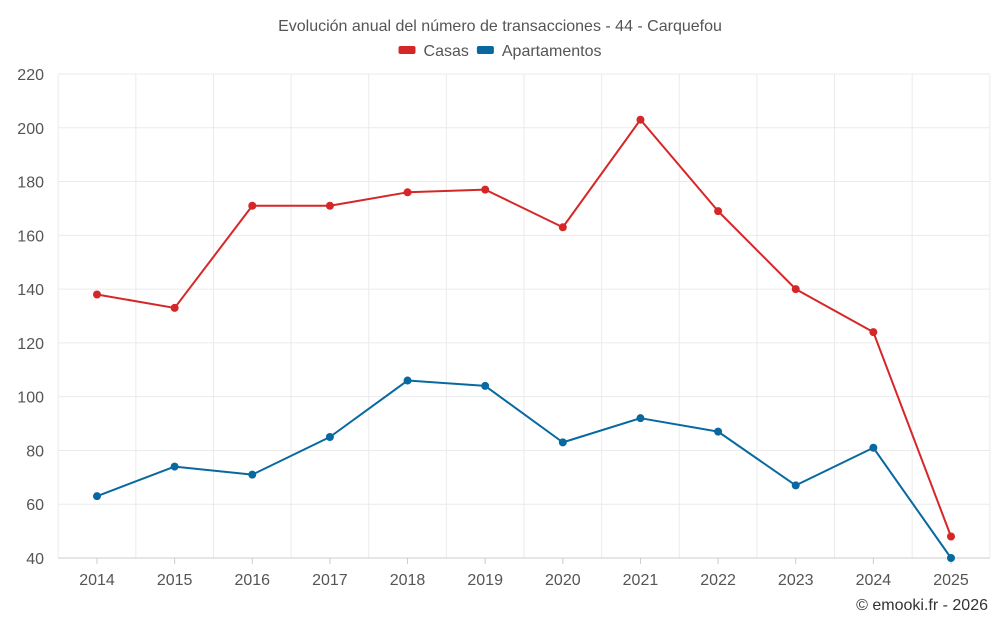  Describe the element at coordinates (30, 290) in the screenshot. I see `y-tick-label: 140` at that location.